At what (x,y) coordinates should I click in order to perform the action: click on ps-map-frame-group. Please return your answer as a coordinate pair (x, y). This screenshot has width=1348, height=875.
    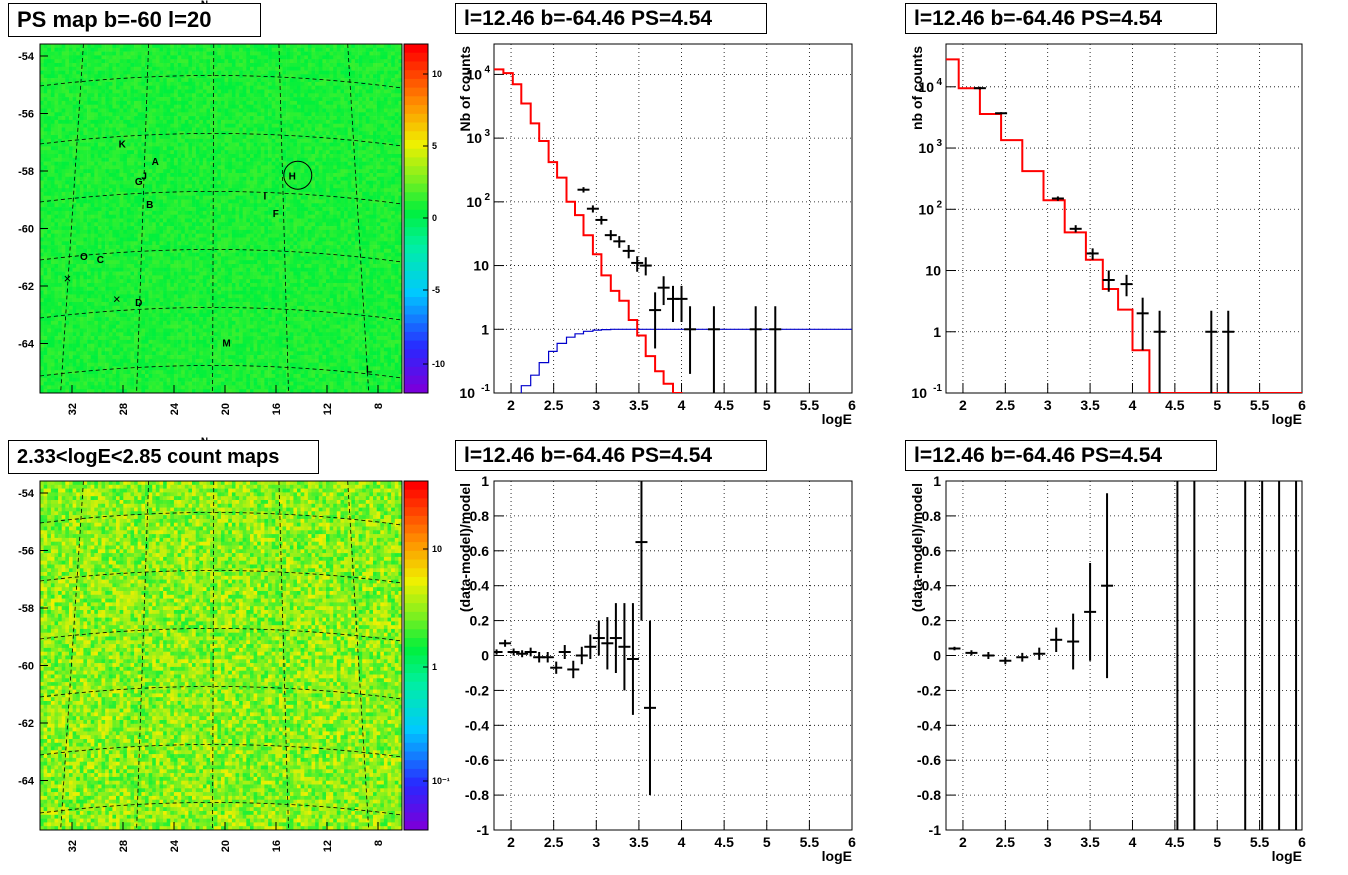
    Looking at the image, I should click on (221, 218).